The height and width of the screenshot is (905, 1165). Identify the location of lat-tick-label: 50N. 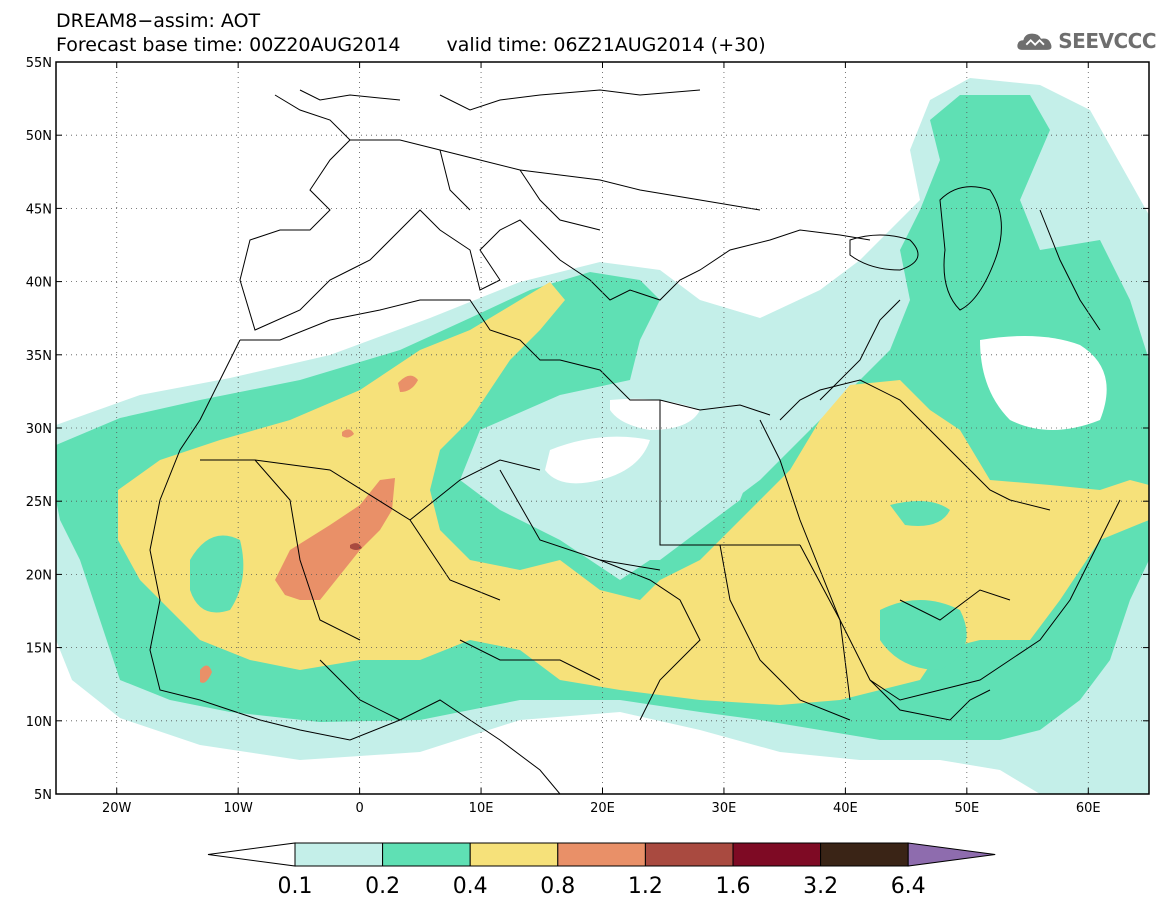
(39, 136).